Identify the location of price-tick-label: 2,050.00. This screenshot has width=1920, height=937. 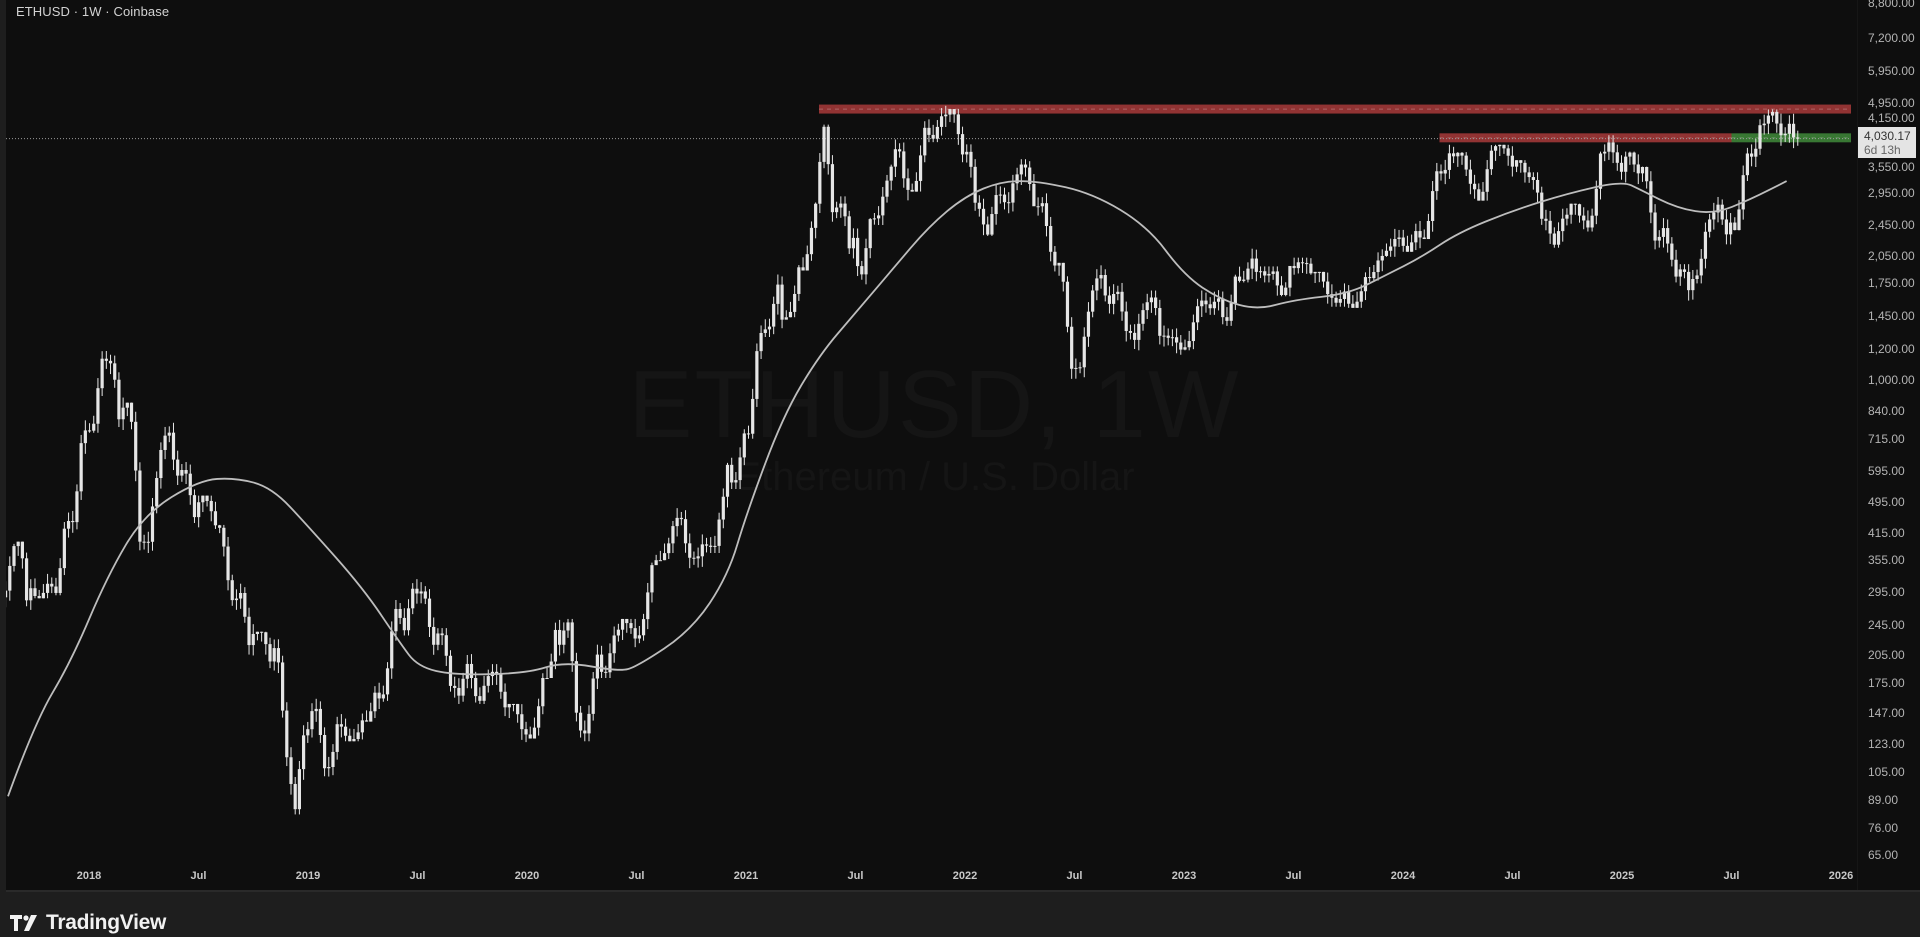
(1891, 255).